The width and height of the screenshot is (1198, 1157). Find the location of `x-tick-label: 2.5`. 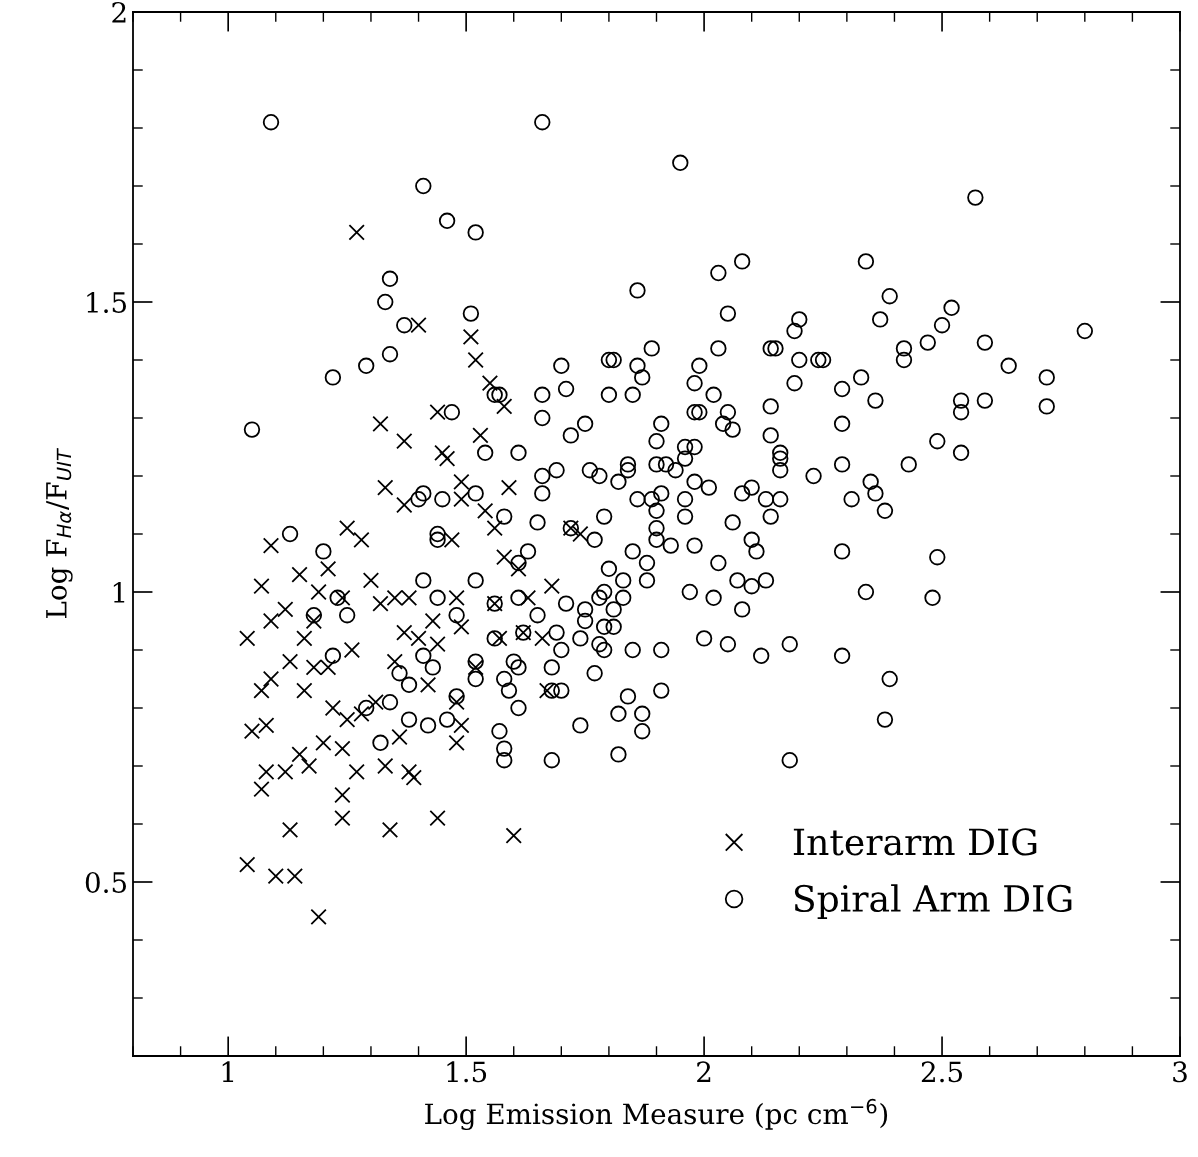

x-tick-label: 2.5 is located at coordinates (941, 1072).